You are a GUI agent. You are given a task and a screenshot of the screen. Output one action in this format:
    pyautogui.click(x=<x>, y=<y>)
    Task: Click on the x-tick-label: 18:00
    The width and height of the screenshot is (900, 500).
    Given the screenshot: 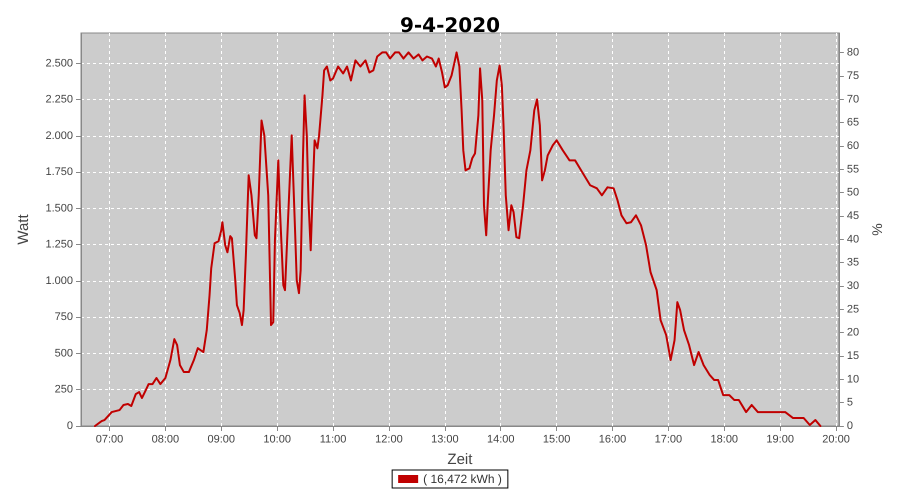 What is the action you would take?
    pyautogui.click(x=724, y=440)
    